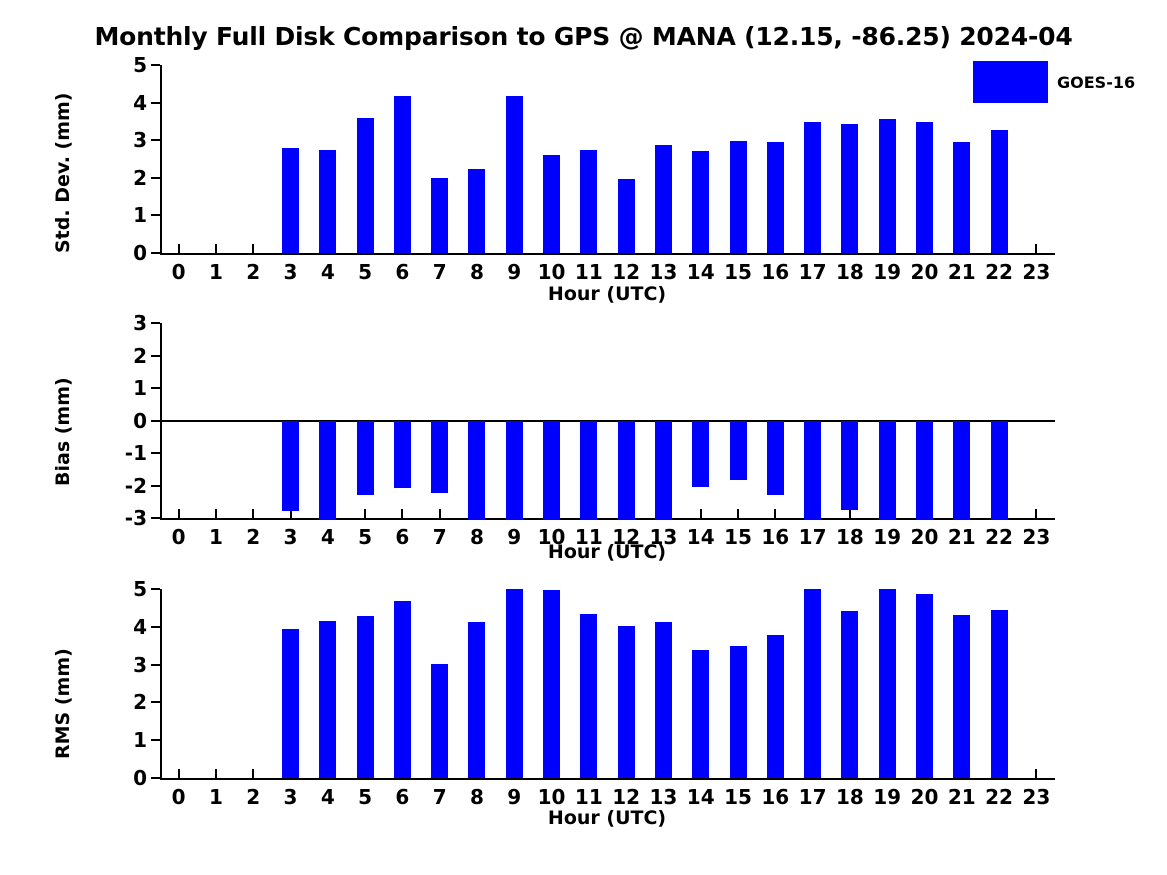 The height and width of the screenshot is (875, 1167). What do you see at coordinates (551, 537) in the screenshot?
I see `x-axis-tick-label: 10` at bounding box center [551, 537].